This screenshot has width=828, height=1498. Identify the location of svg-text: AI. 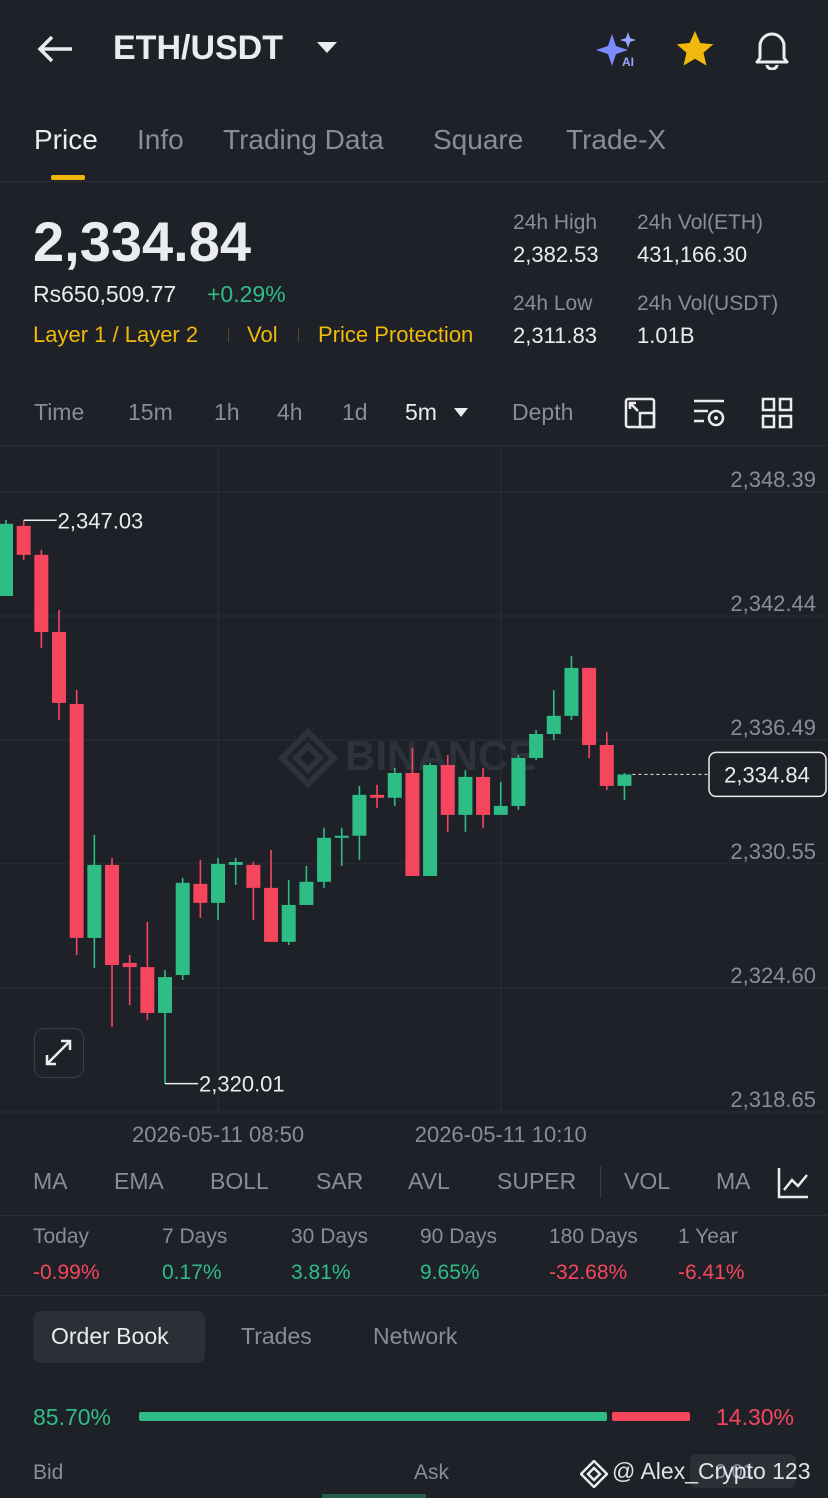
(628, 62).